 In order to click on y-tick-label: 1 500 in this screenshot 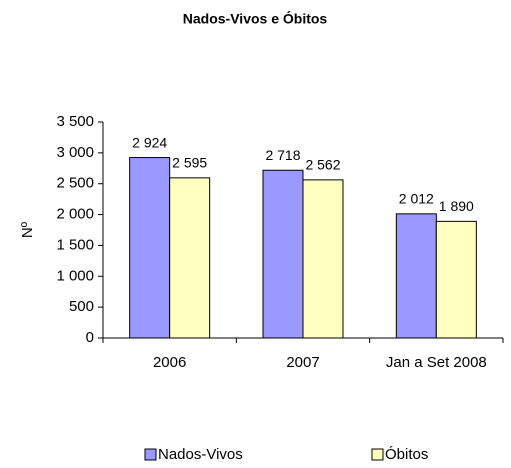, I will do `click(75, 244)`.